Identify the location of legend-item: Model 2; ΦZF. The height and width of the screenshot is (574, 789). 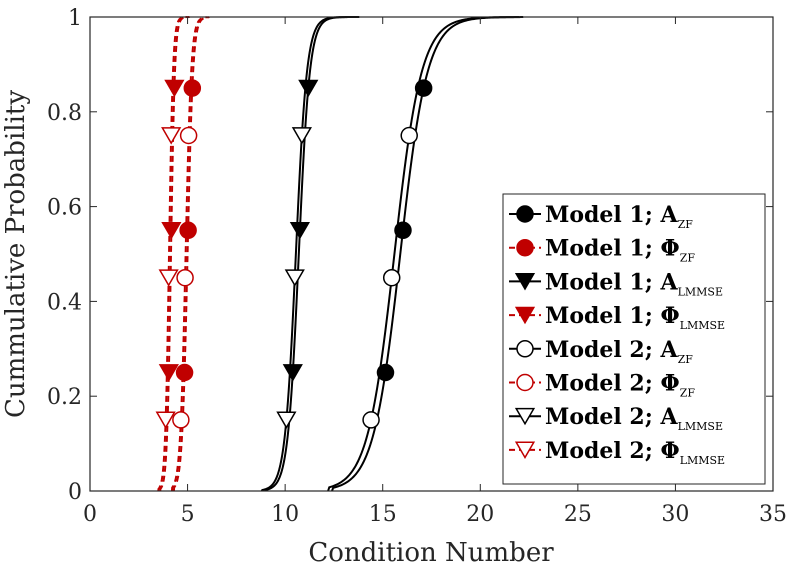
(602, 385).